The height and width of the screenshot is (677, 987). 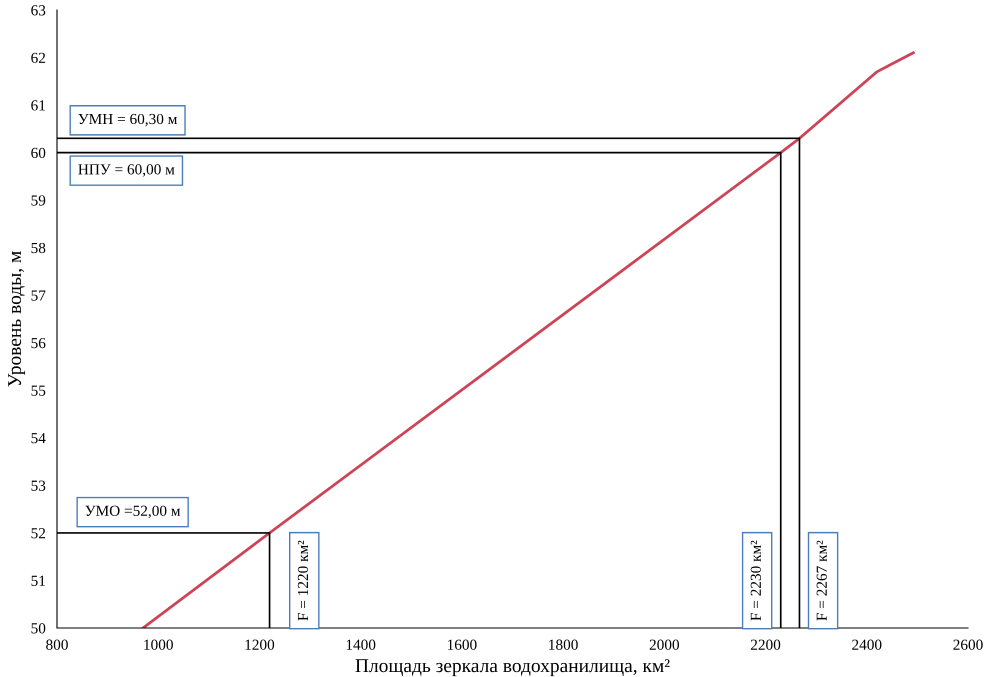 I want to click on y-tick-label: 62, so click(x=38, y=57).